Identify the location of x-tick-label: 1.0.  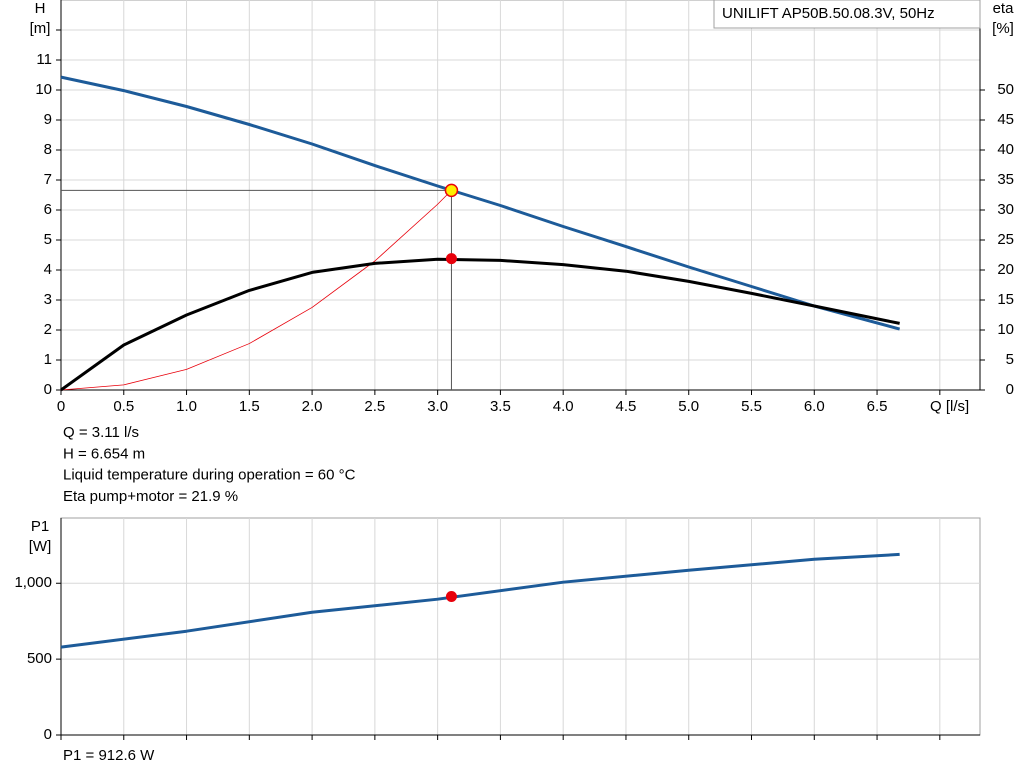
(186, 406).